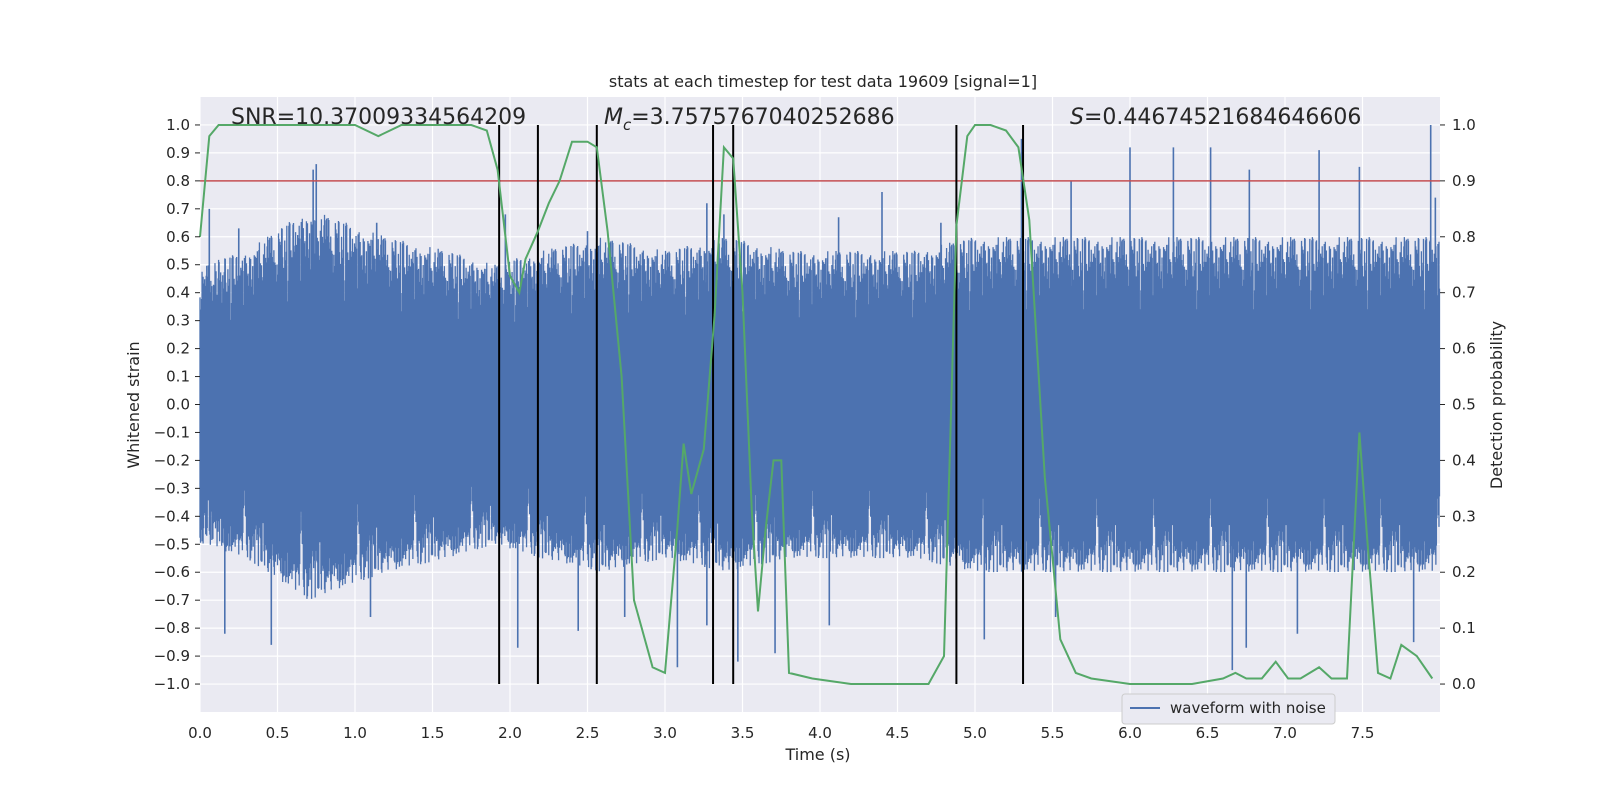 The width and height of the screenshot is (1600, 800). Describe the element at coordinates (172, 432) in the screenshot. I see `y-tick-label-left: −0.1` at that location.